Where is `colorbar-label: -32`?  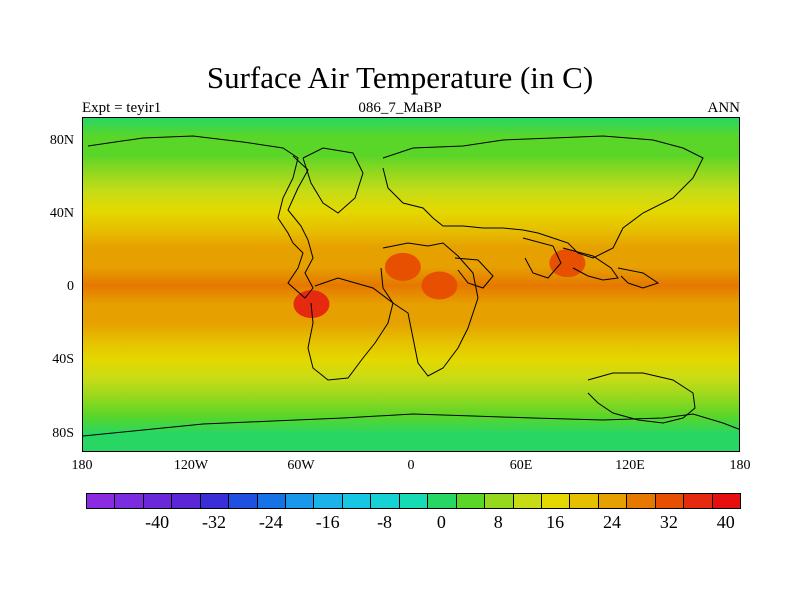
colorbar-label: -32 is located at coordinates (213, 522).